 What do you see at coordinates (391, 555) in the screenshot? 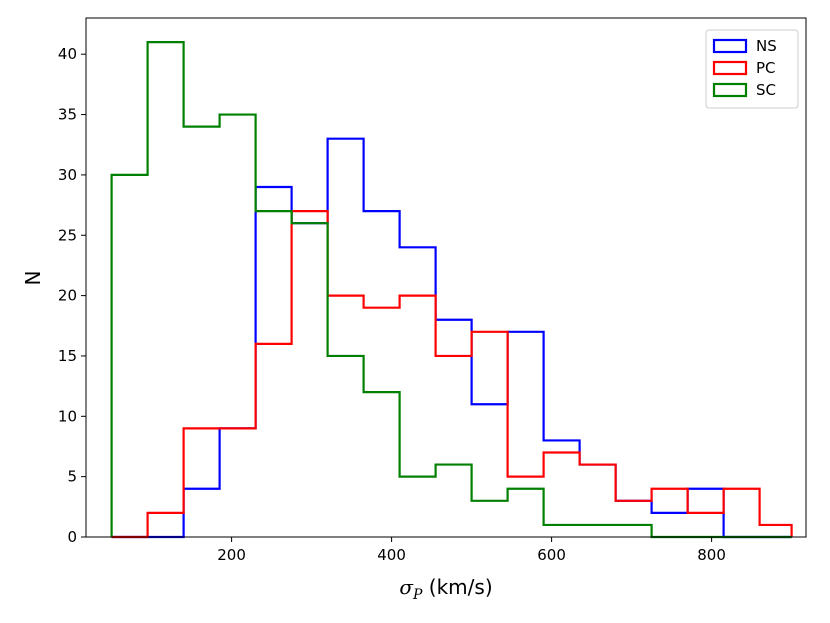
I see `x-tick-label: 400` at bounding box center [391, 555].